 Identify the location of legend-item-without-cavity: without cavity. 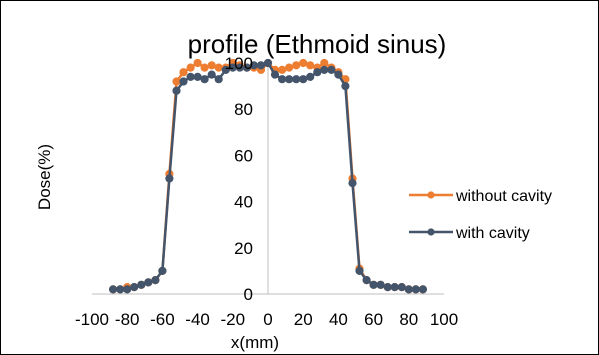
(480, 196).